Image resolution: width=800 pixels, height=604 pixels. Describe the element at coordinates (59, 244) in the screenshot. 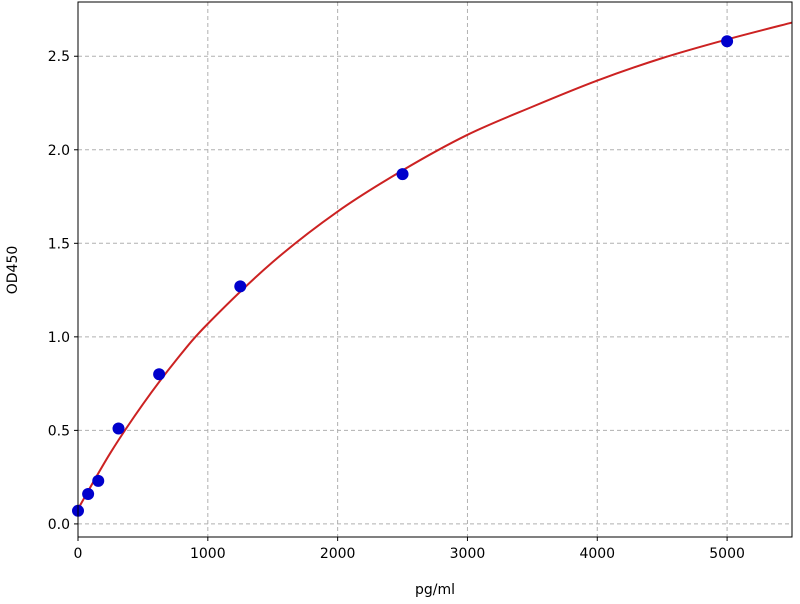

I see `y-tick-label: 1.5` at that location.